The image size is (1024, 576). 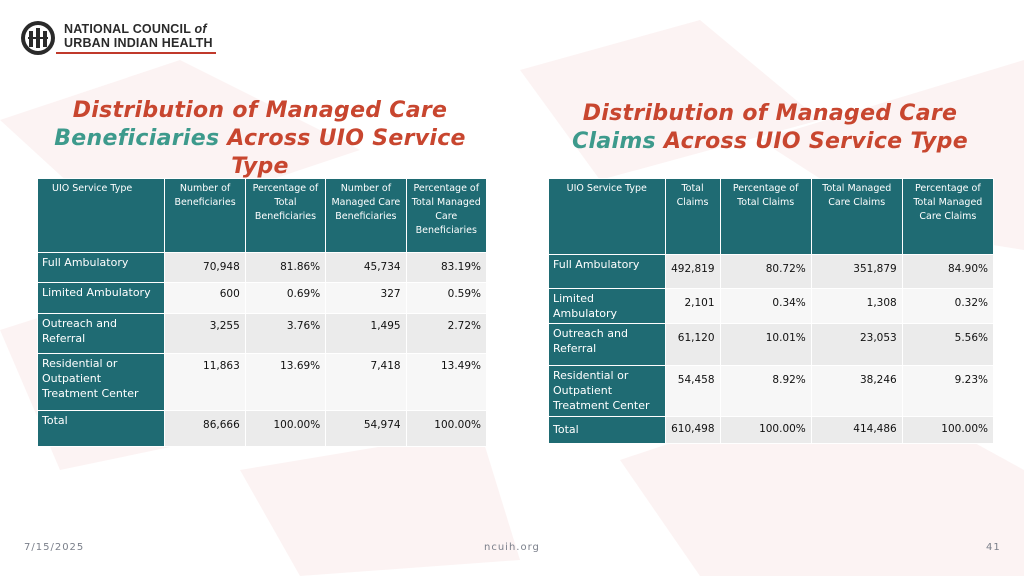 What do you see at coordinates (948, 344) in the screenshot?
I see `table-cell: 5.56%` at bounding box center [948, 344].